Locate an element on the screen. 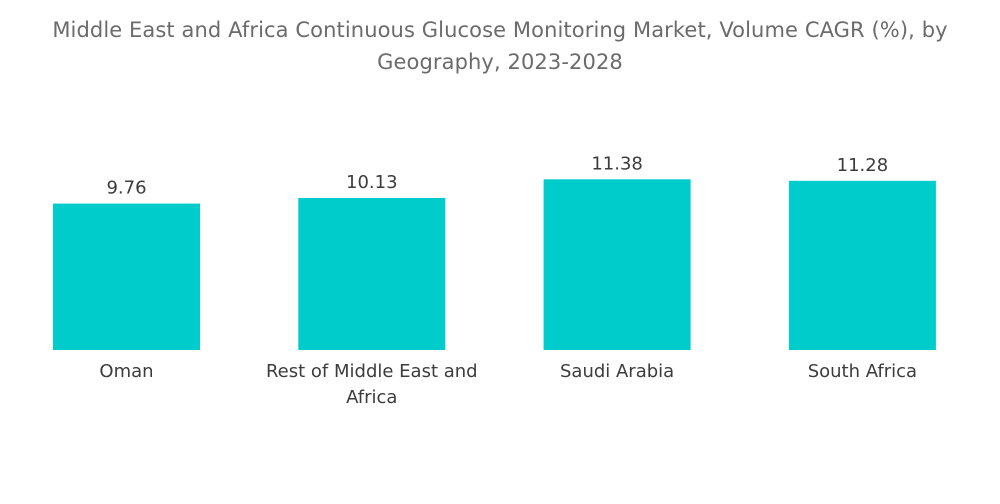 The height and width of the screenshot is (504, 1000). category-label: Africa is located at coordinates (371, 397).